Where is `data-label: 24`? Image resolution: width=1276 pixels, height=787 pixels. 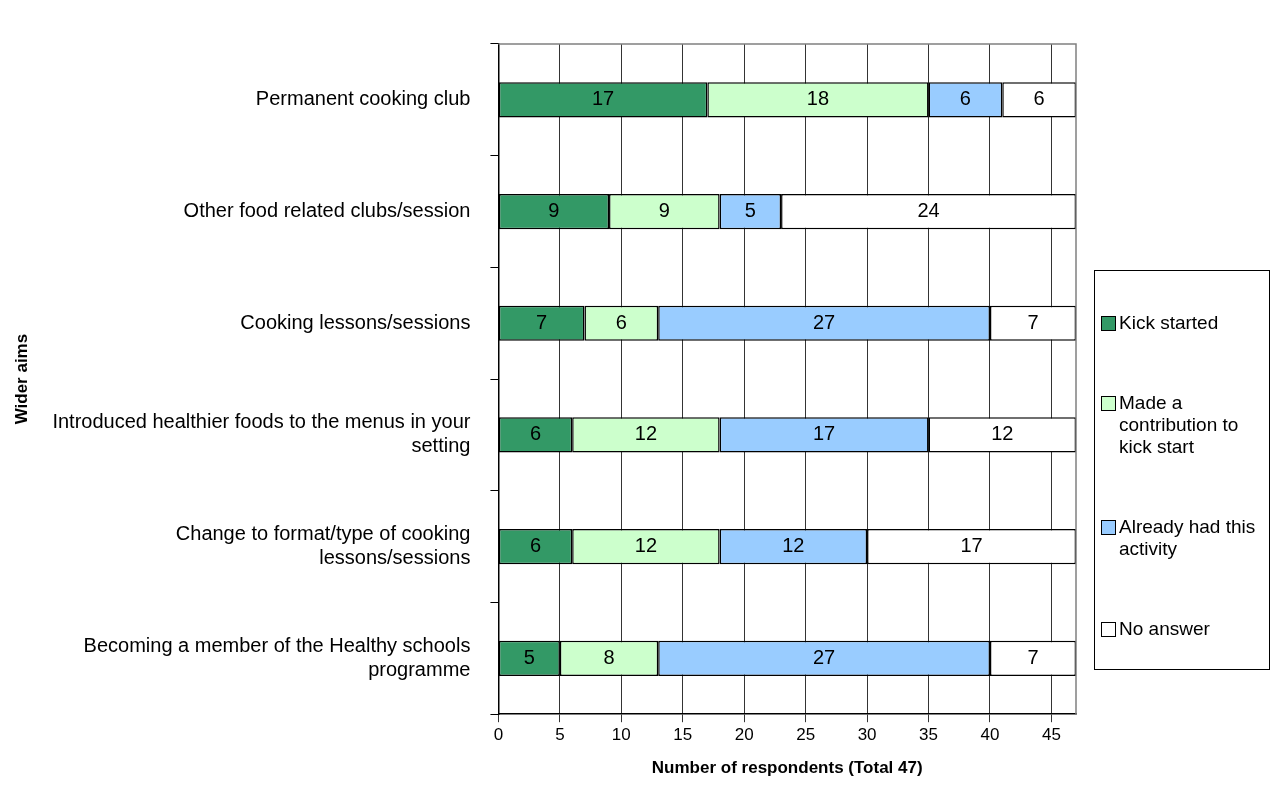 data-label: 24 is located at coordinates (928, 210).